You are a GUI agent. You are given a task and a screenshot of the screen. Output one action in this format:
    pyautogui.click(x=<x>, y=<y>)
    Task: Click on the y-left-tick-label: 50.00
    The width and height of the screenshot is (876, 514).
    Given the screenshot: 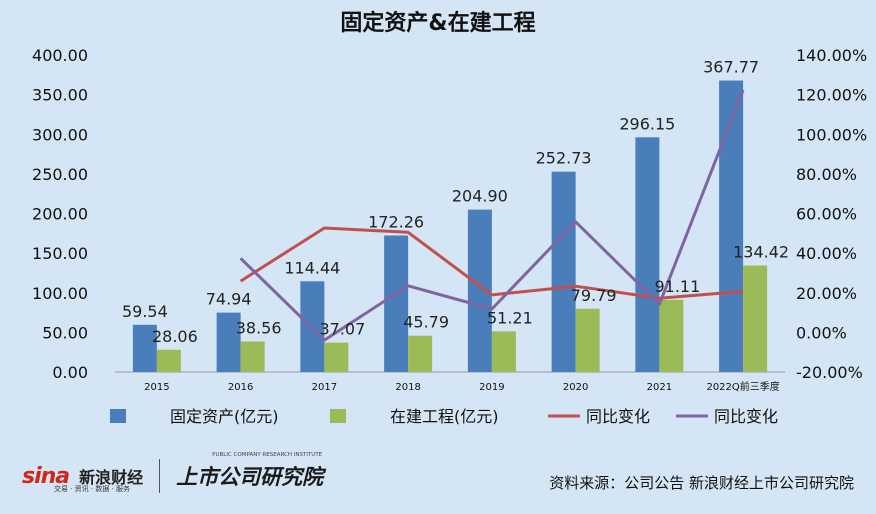 What is the action you would take?
    pyautogui.click(x=65, y=332)
    